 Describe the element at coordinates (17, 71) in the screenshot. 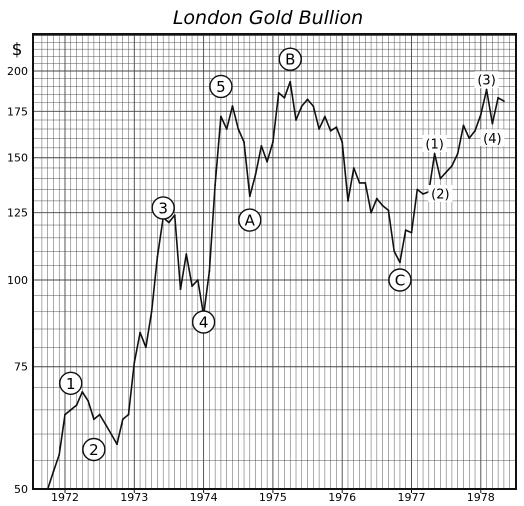

I see `y-tick-label: 200` at that location.